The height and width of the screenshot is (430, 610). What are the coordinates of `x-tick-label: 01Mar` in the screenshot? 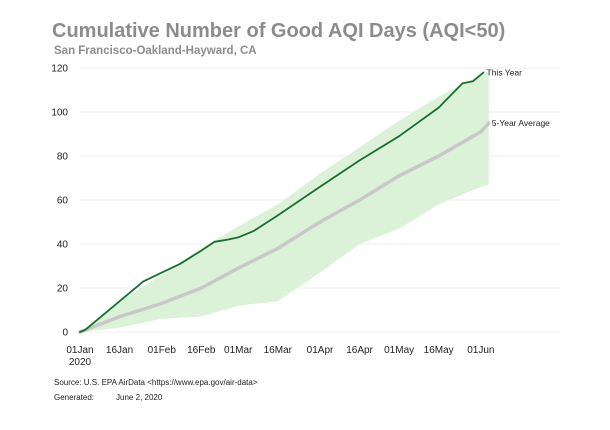 It's located at (238, 350).